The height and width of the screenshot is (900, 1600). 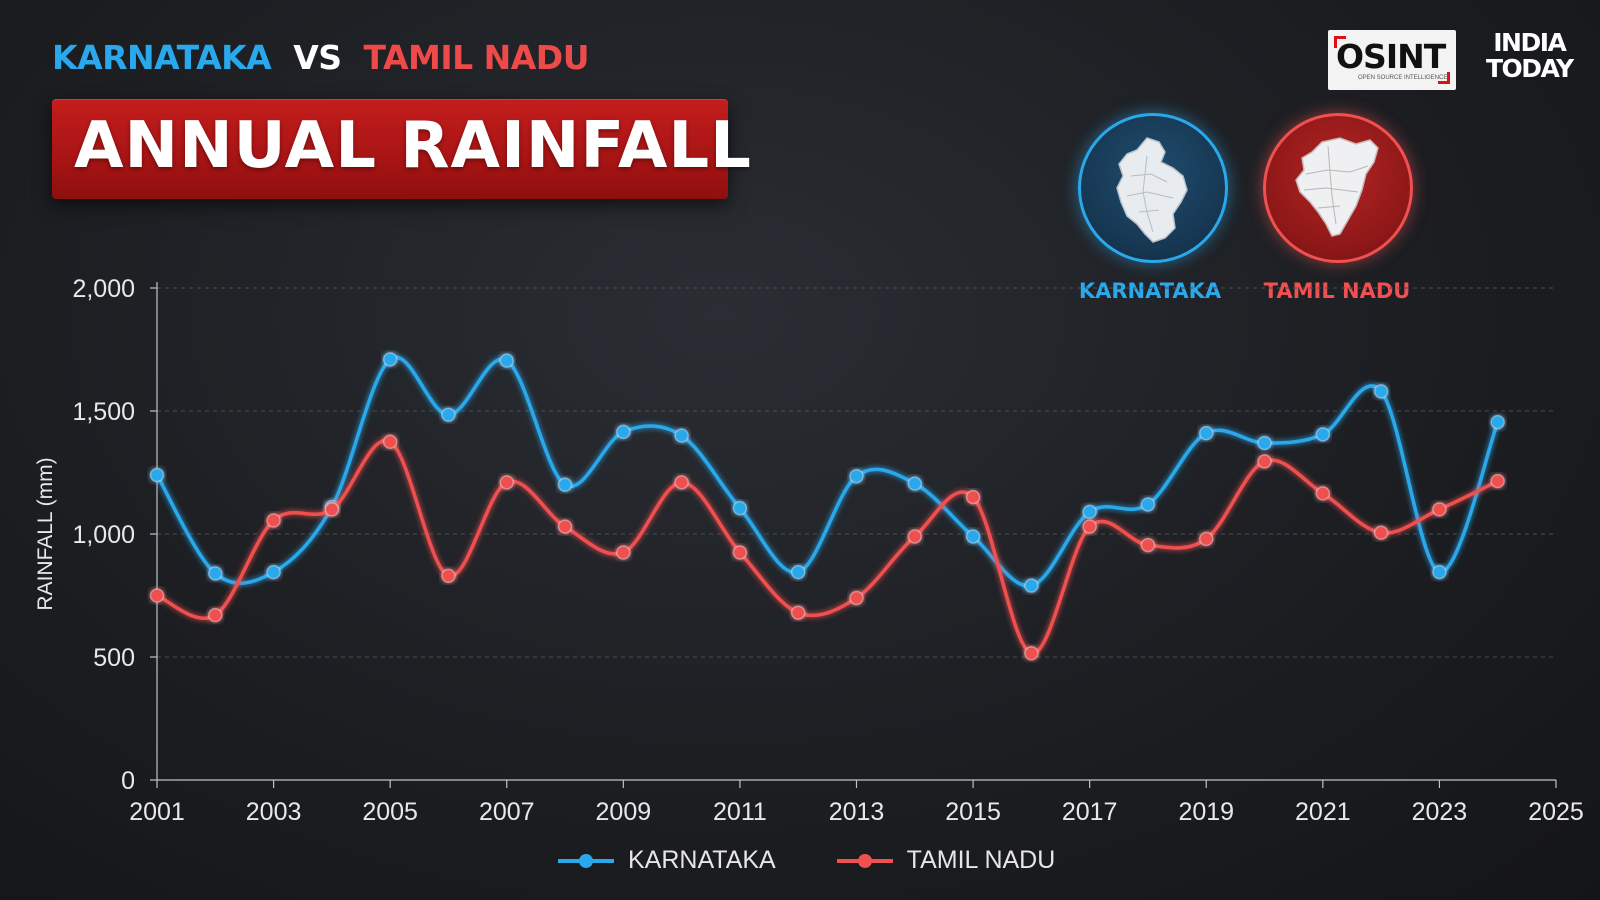 What do you see at coordinates (390, 812) in the screenshot?
I see `x-tick-label: 2005` at bounding box center [390, 812].